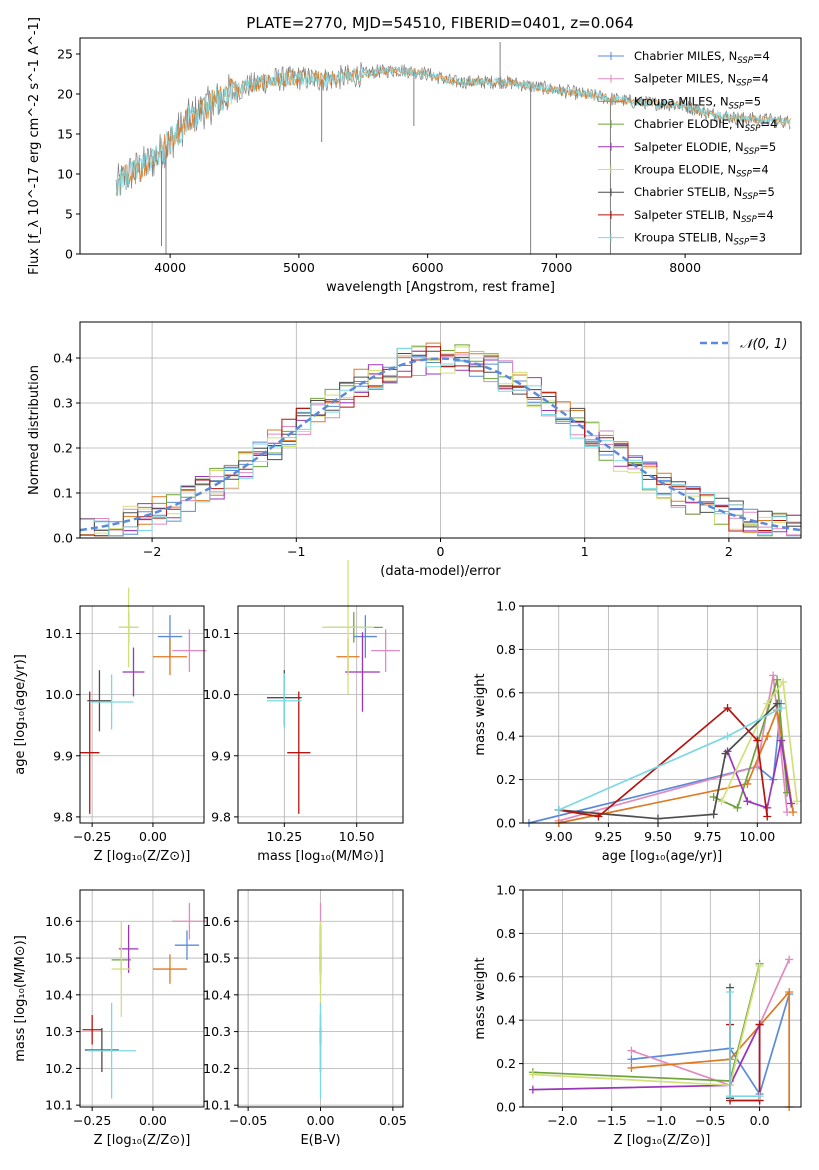 This screenshot has height=1170, width=819. Describe the element at coordinates (506, 649) in the screenshot. I see `weight_vs_age-ytick-label: 0.8` at that location.